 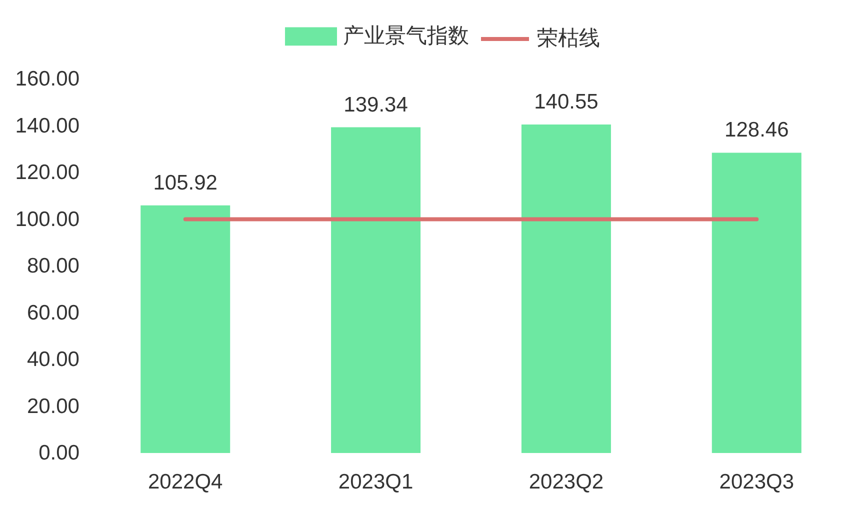 I want to click on data-label: 128.46, so click(x=756, y=130).